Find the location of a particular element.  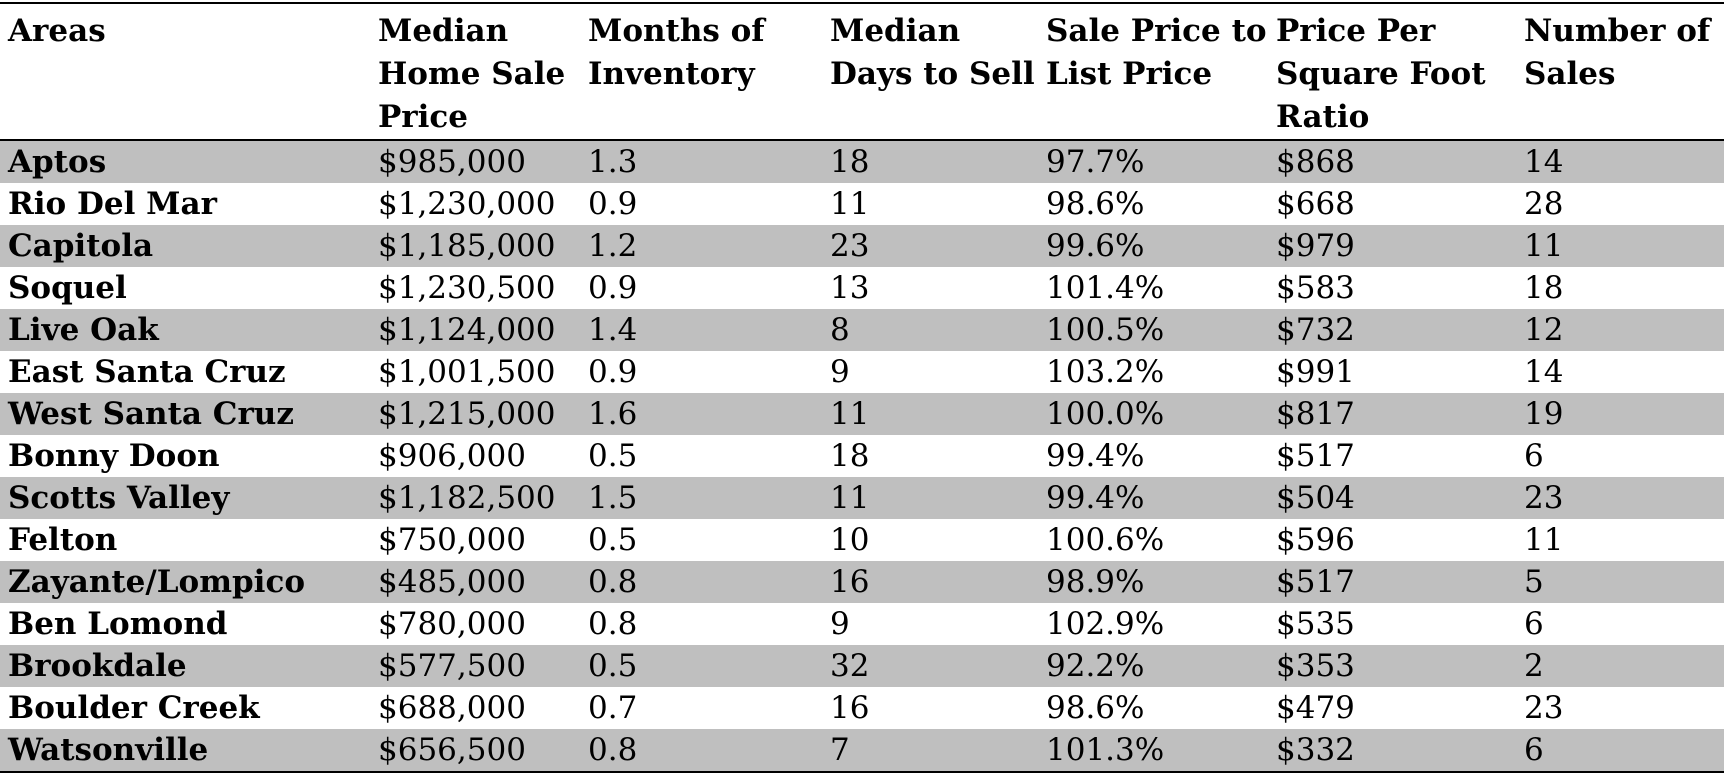

cell-months-of-inventory: 1.6 is located at coordinates (701, 414).